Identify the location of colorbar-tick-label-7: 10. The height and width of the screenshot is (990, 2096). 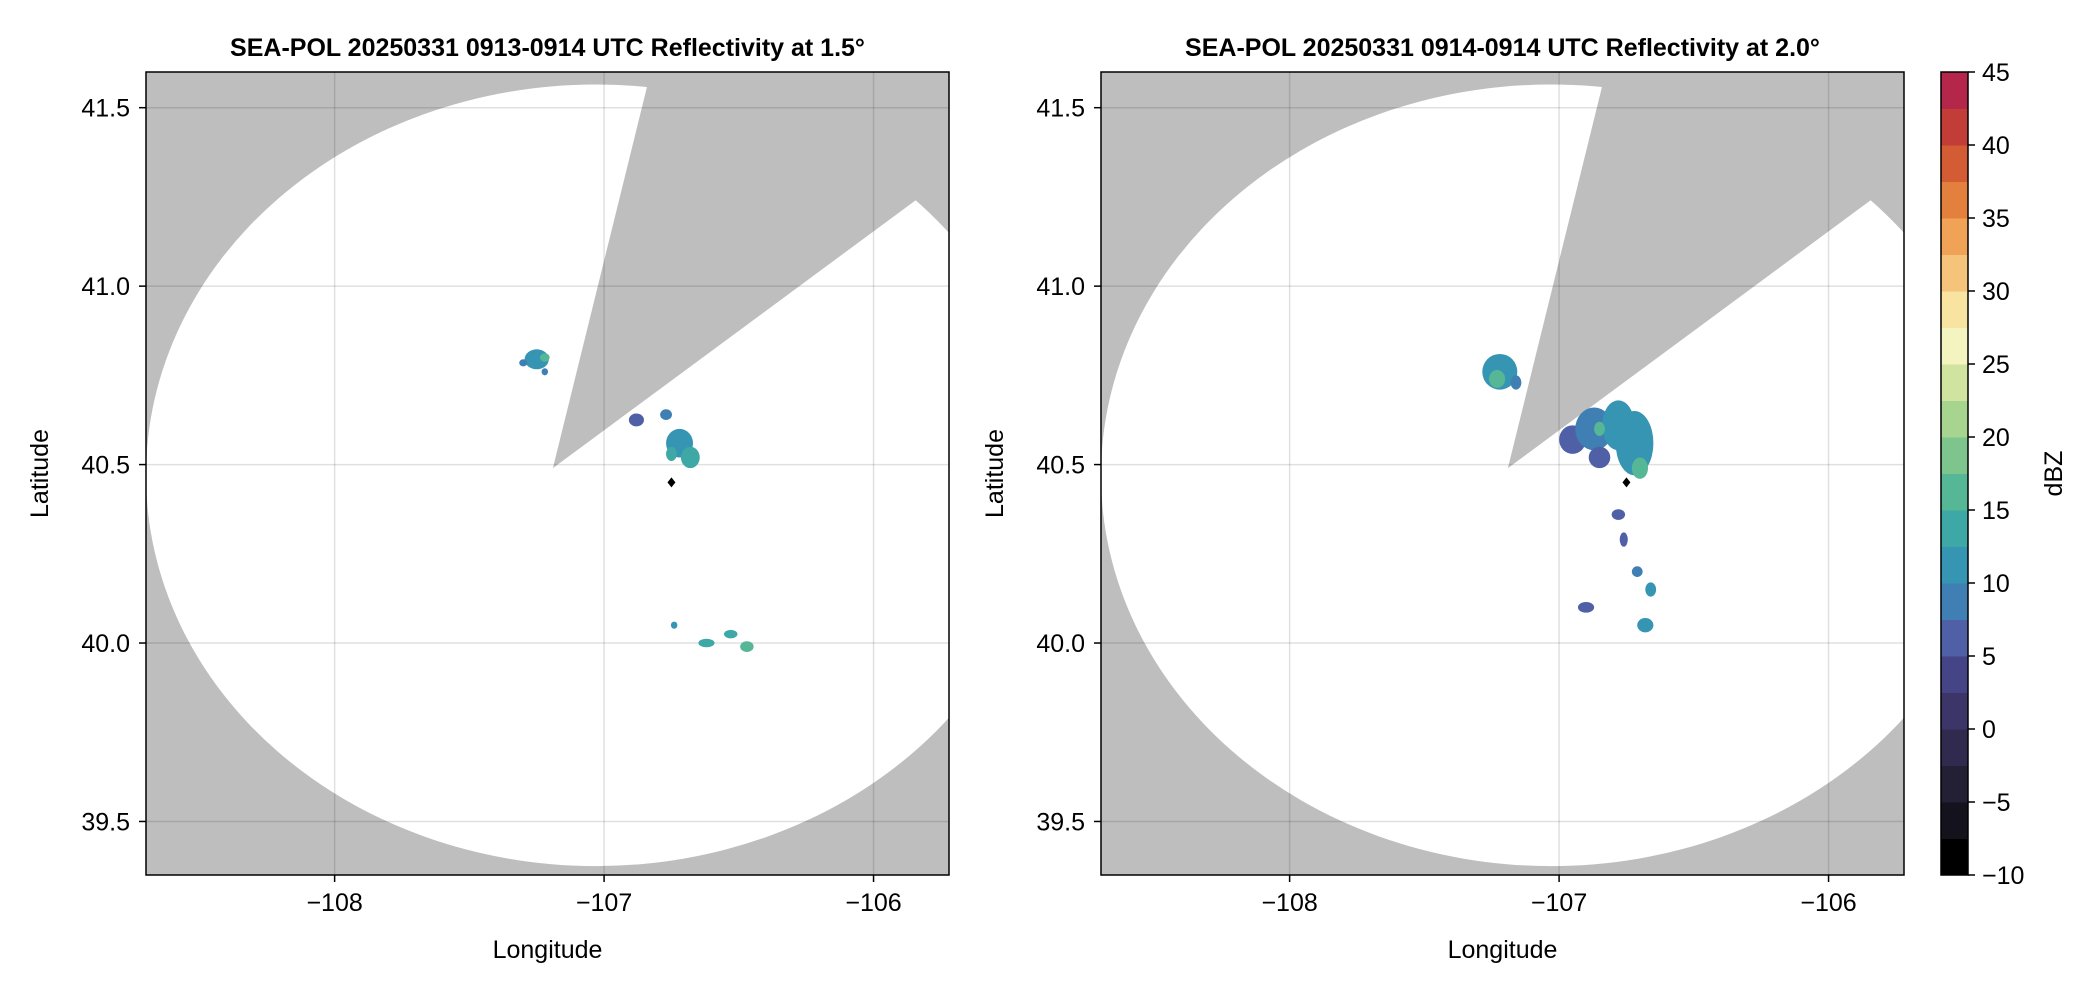
(1996, 584).